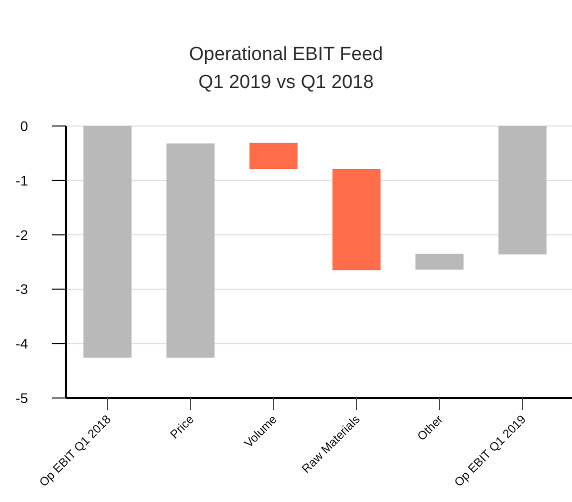 This screenshot has width=572, height=502. What do you see at coordinates (22, 289) in the screenshot?
I see `y-tick-label: -3` at bounding box center [22, 289].